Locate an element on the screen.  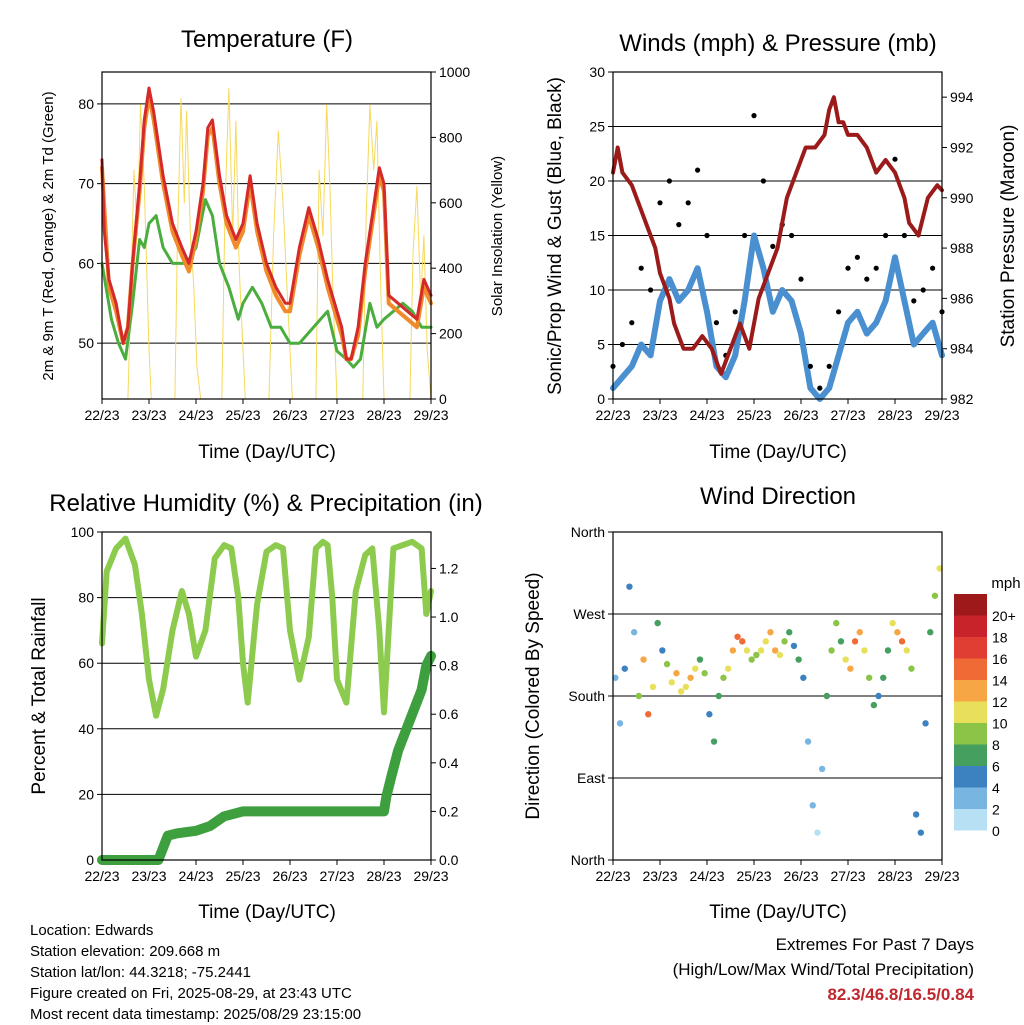
station-location: Location: Edwards is located at coordinates (92, 930).